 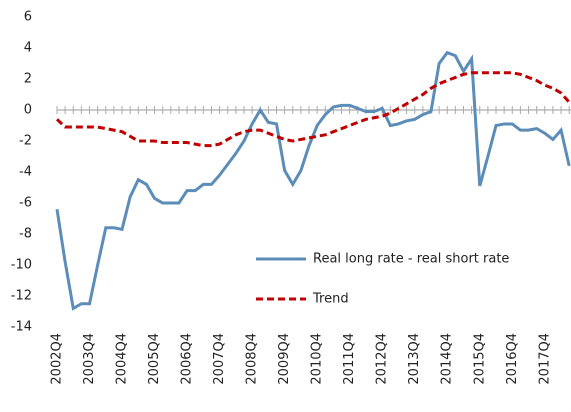 I want to click on y-tick-label: -4, so click(x=25, y=172).